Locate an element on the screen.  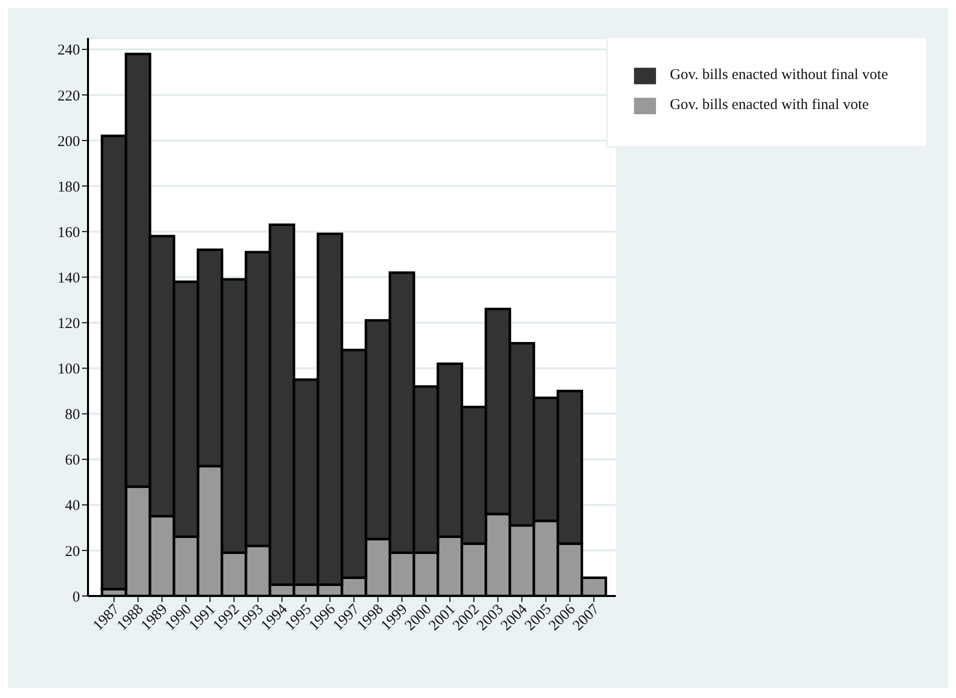
y-tick-label: 0 is located at coordinates (76, 597).